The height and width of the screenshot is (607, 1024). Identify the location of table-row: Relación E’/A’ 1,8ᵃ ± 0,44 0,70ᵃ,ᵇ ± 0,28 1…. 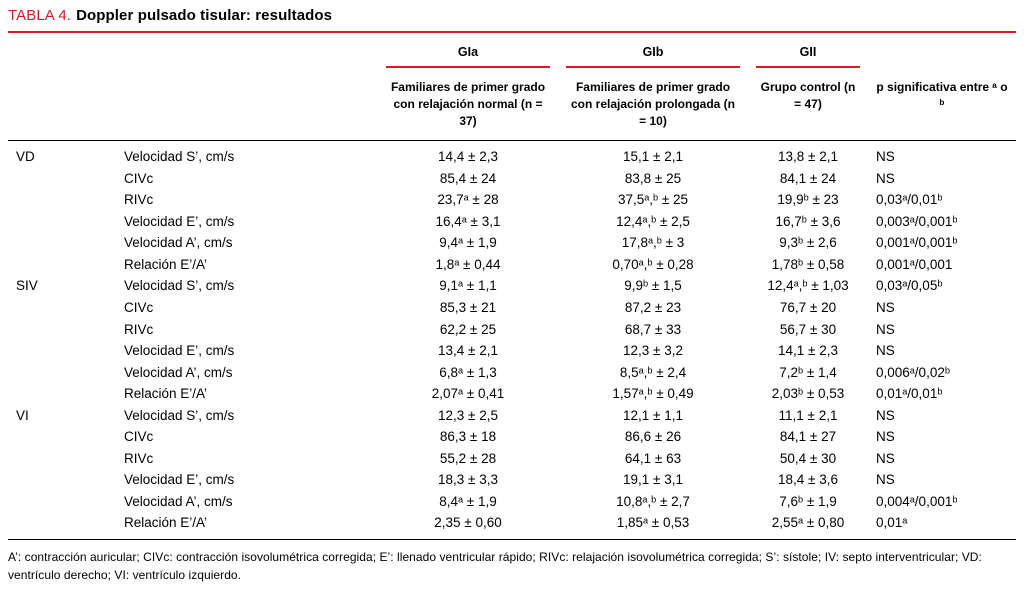
(512, 265).